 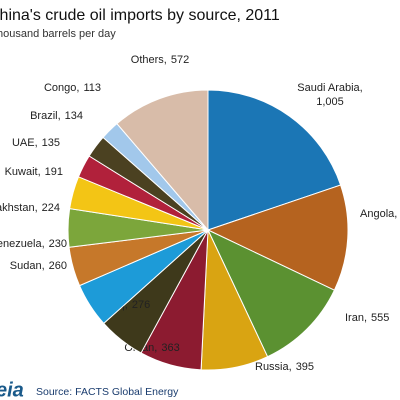 What do you see at coordinates (329, 88) in the screenshot?
I see `category-label: Saudi Arabia,` at bounding box center [329, 88].